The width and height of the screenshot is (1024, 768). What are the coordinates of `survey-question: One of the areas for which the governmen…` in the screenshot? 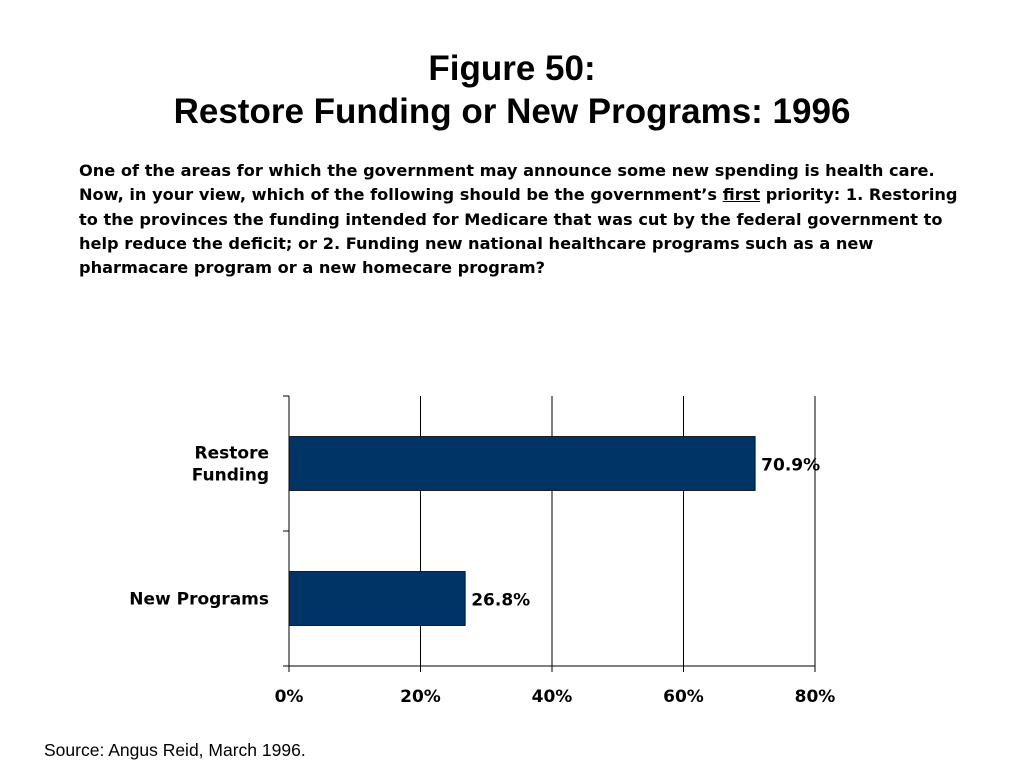 It's located at (529, 219).